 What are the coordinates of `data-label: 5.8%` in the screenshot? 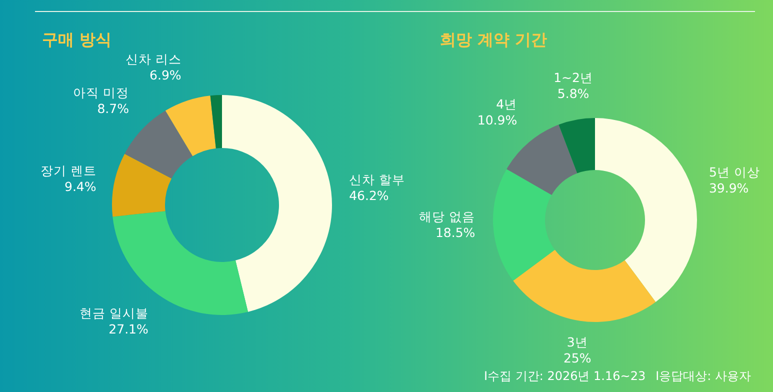 It's located at (573, 93).